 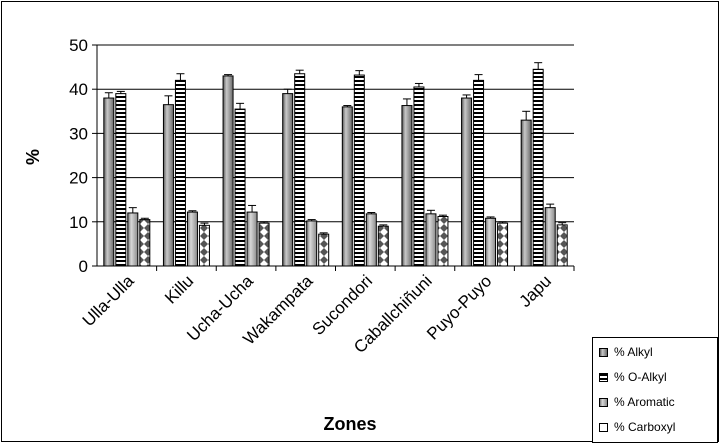 I want to click on legend-swatch-carboxyl, so click(x=603, y=427).